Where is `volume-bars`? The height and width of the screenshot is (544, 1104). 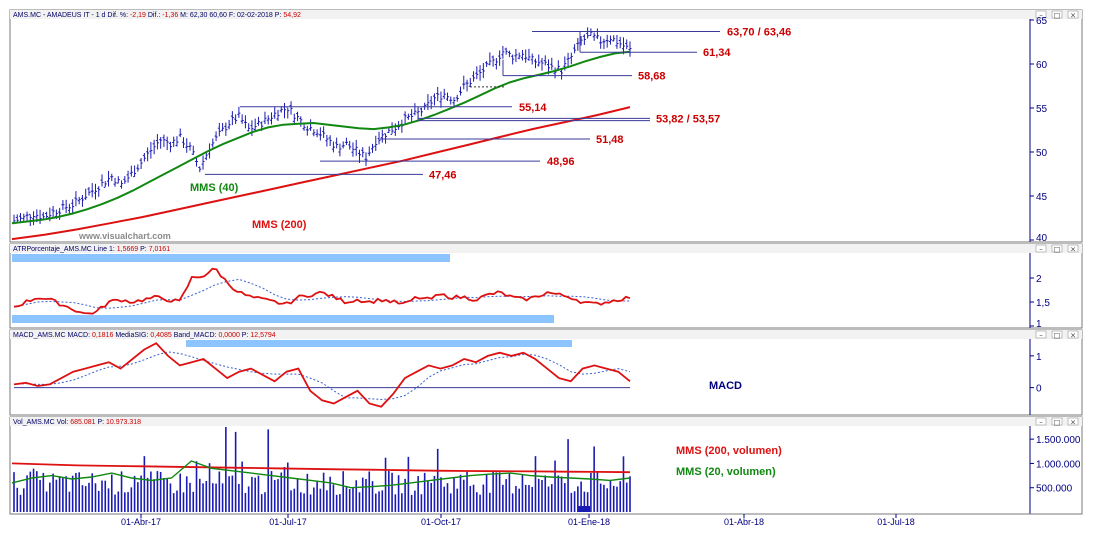 volume-bars is located at coordinates (322, 469).